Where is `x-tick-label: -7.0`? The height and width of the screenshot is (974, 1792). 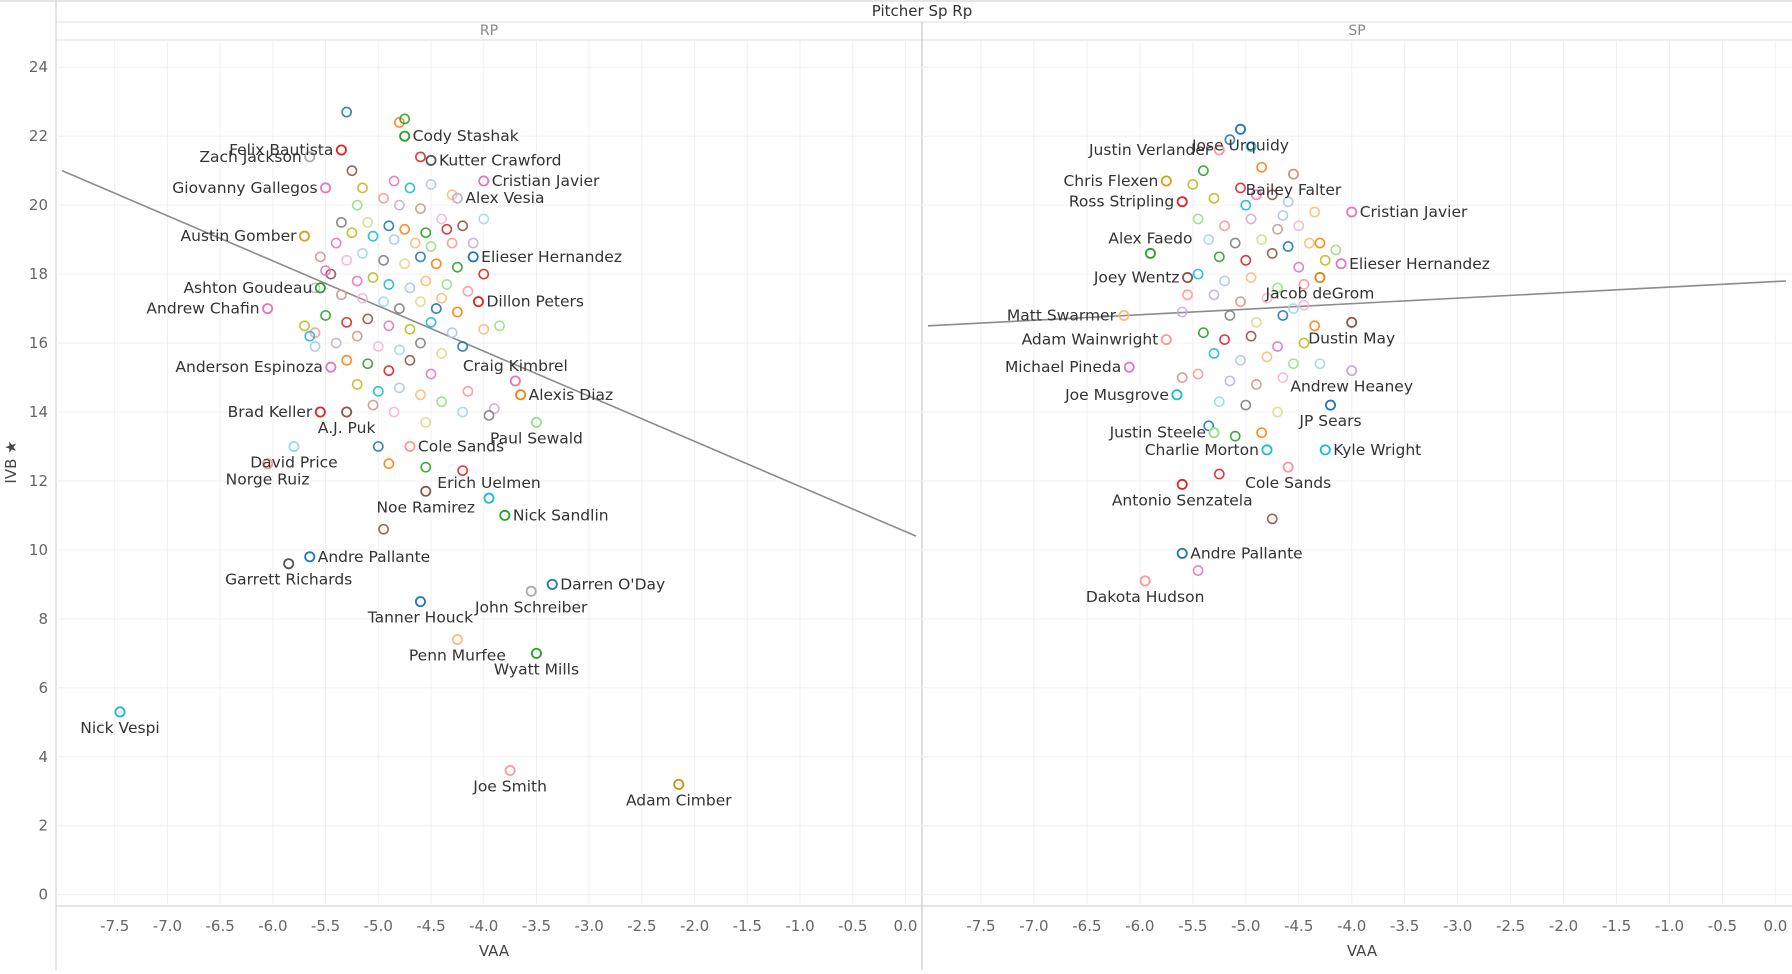
x-tick-label: -7.0 is located at coordinates (1033, 926).